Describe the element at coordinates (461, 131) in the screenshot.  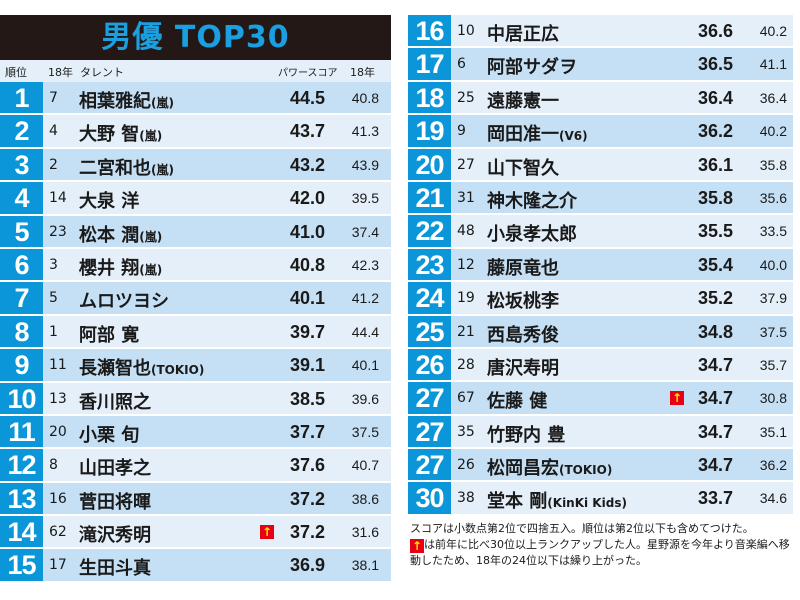
I see `previous-rank: 9` at that location.